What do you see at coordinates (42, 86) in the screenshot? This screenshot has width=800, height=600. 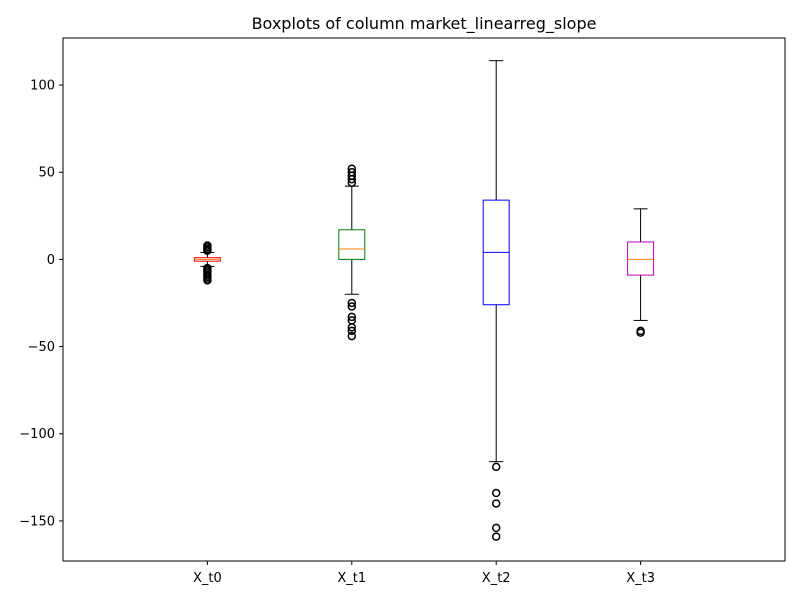 I see `y-tick-label: 100` at bounding box center [42, 86].